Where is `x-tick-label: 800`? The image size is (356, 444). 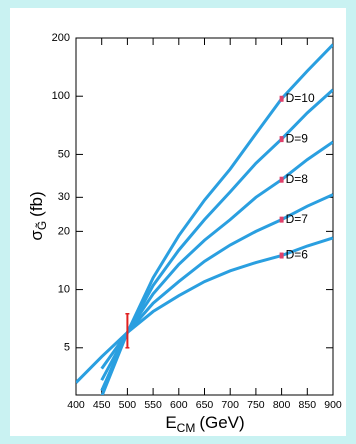
x-tick-label: 800 is located at coordinates (282, 405).